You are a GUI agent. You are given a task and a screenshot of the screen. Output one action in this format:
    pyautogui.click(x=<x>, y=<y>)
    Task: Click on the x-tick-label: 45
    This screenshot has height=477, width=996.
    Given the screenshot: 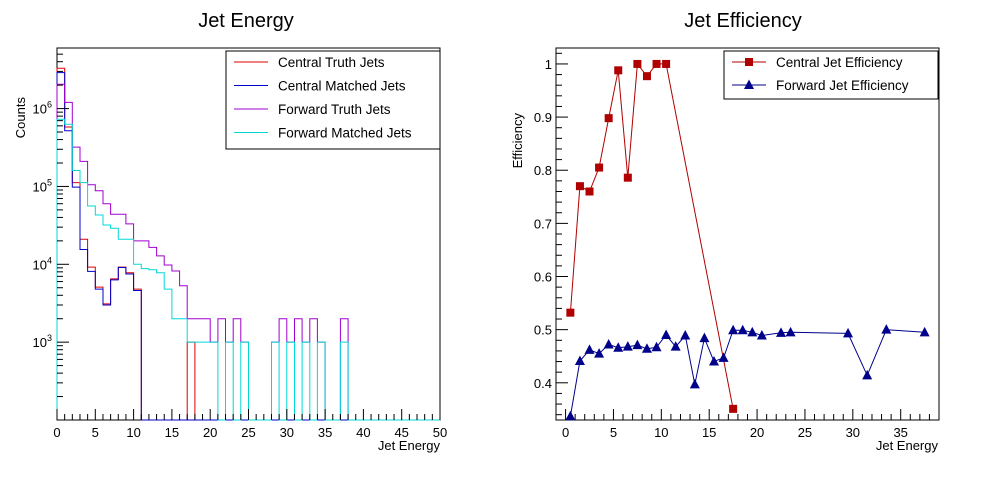 What is the action you would take?
    pyautogui.click(x=401, y=432)
    